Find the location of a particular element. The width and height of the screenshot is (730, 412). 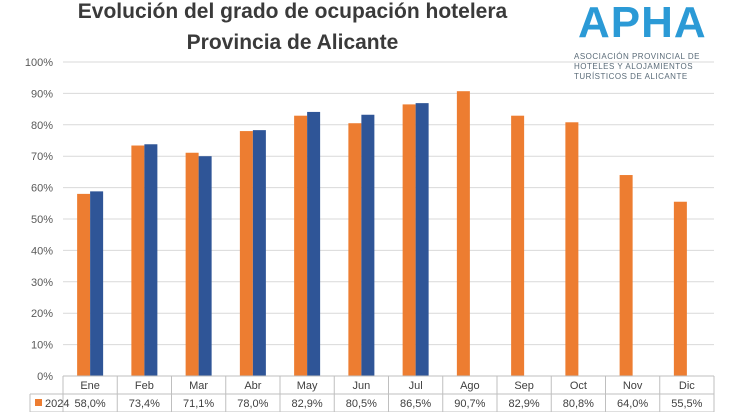

y-tick-label: 40% is located at coordinates (42, 251).